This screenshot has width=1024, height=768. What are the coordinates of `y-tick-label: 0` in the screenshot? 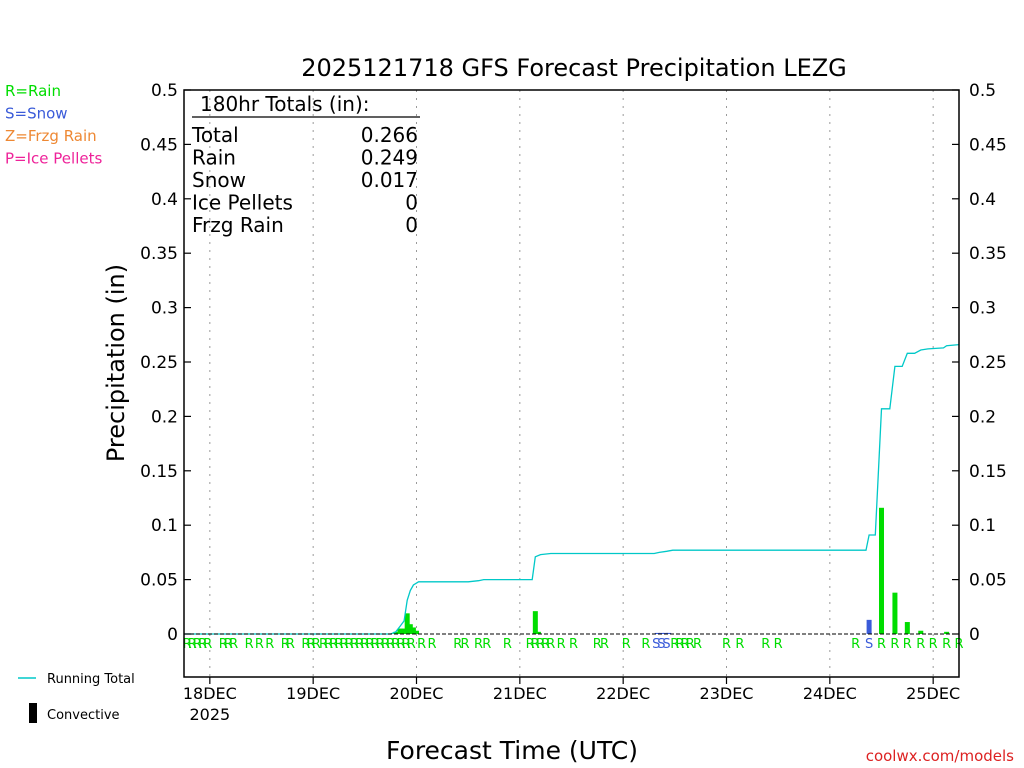 It's located at (974, 635).